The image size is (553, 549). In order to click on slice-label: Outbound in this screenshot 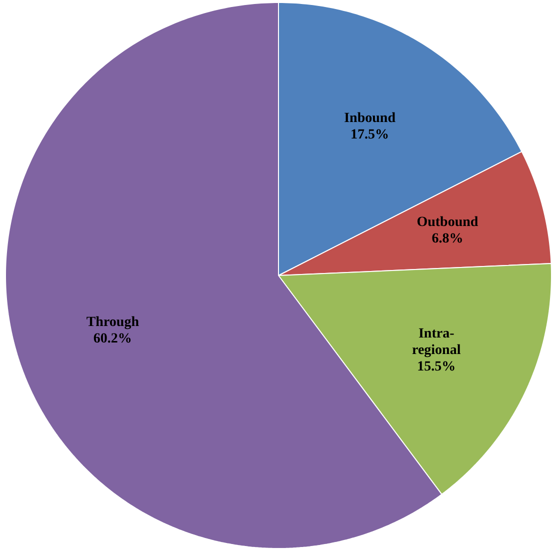, I will do `click(447, 222)`.